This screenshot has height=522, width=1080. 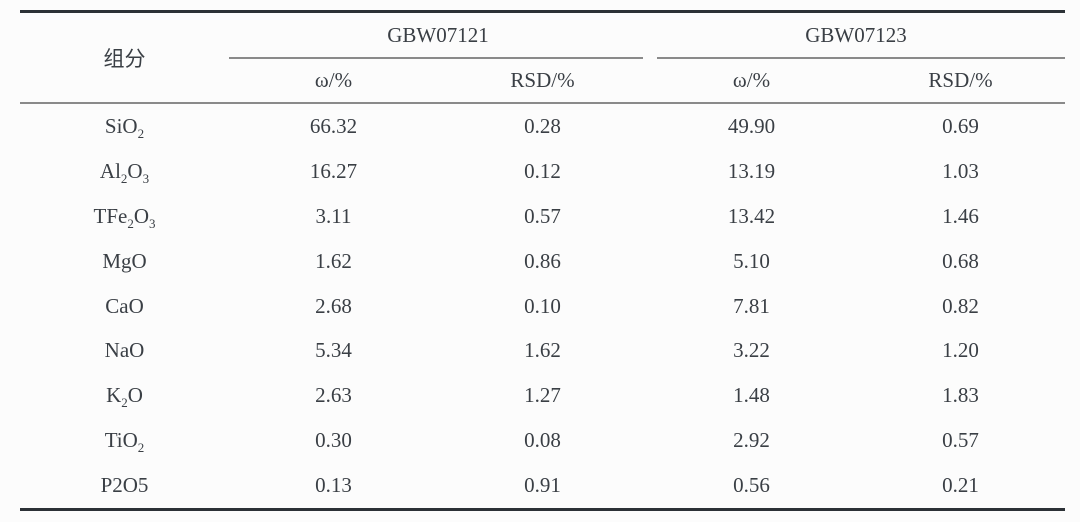 What do you see at coordinates (751, 81) in the screenshot?
I see `subcolumn-header-omega-2: ω/%` at bounding box center [751, 81].